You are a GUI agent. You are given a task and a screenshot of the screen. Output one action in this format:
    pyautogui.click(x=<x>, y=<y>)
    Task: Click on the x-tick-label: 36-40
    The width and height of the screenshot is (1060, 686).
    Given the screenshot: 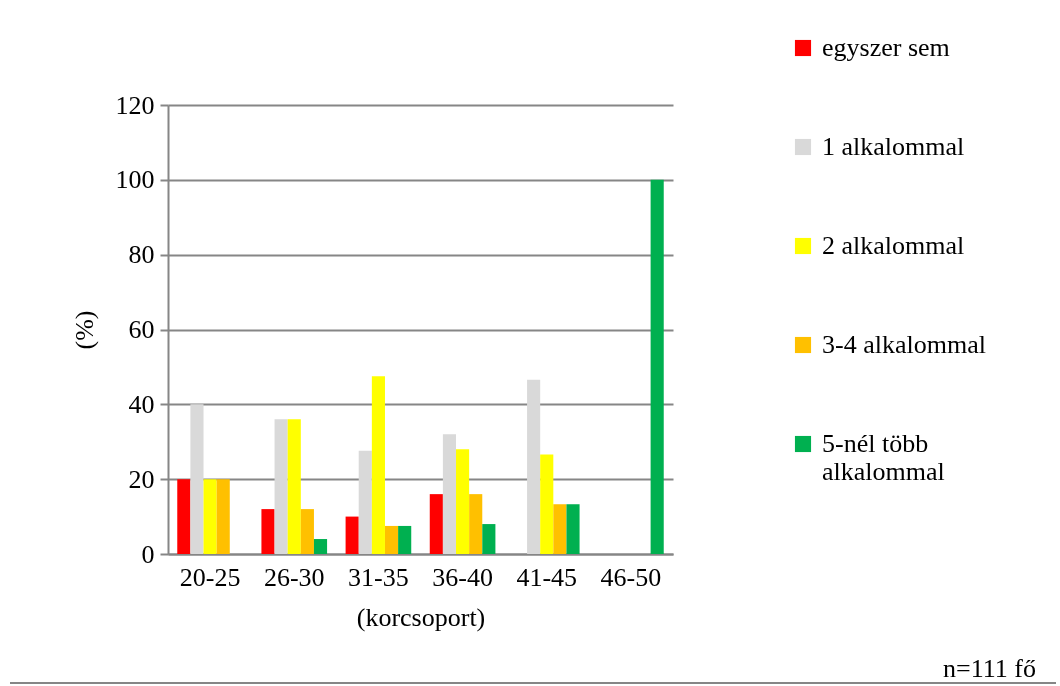 What is the action you would take?
    pyautogui.click(x=462, y=577)
    